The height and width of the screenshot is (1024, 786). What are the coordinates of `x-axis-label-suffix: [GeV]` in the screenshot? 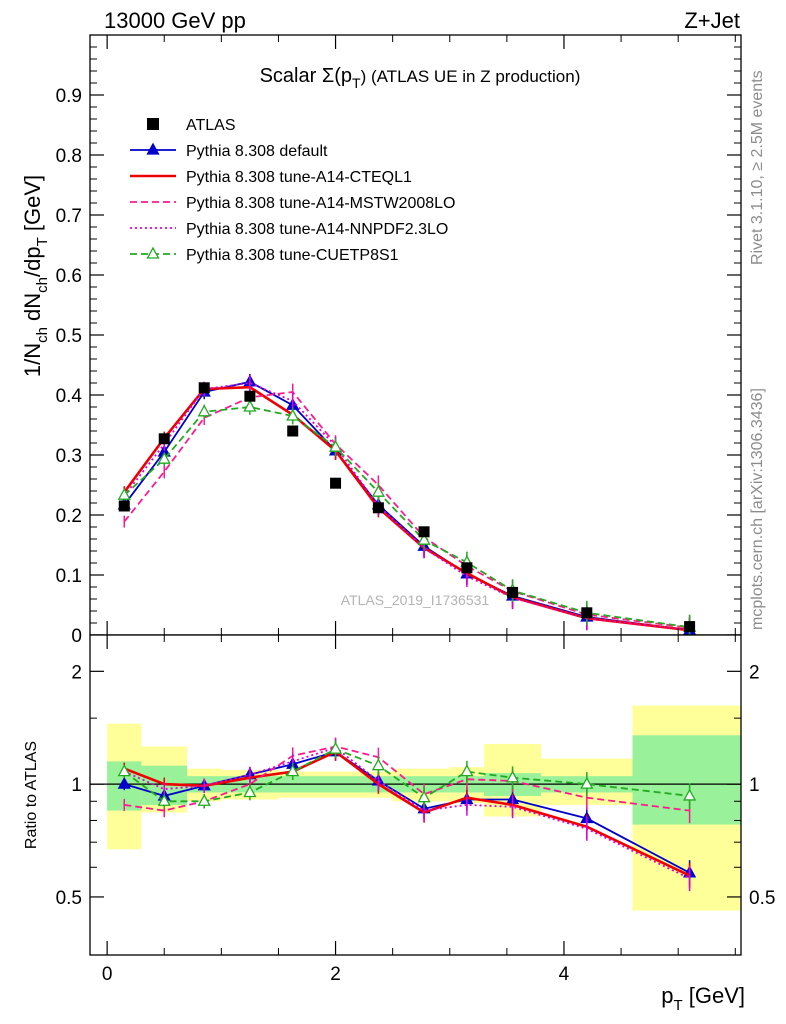 It's located at (714, 995).